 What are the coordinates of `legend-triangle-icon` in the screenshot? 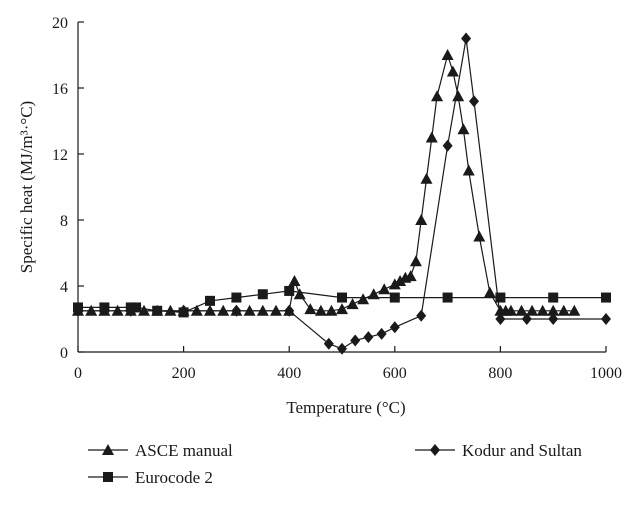 It's located at (108, 449).